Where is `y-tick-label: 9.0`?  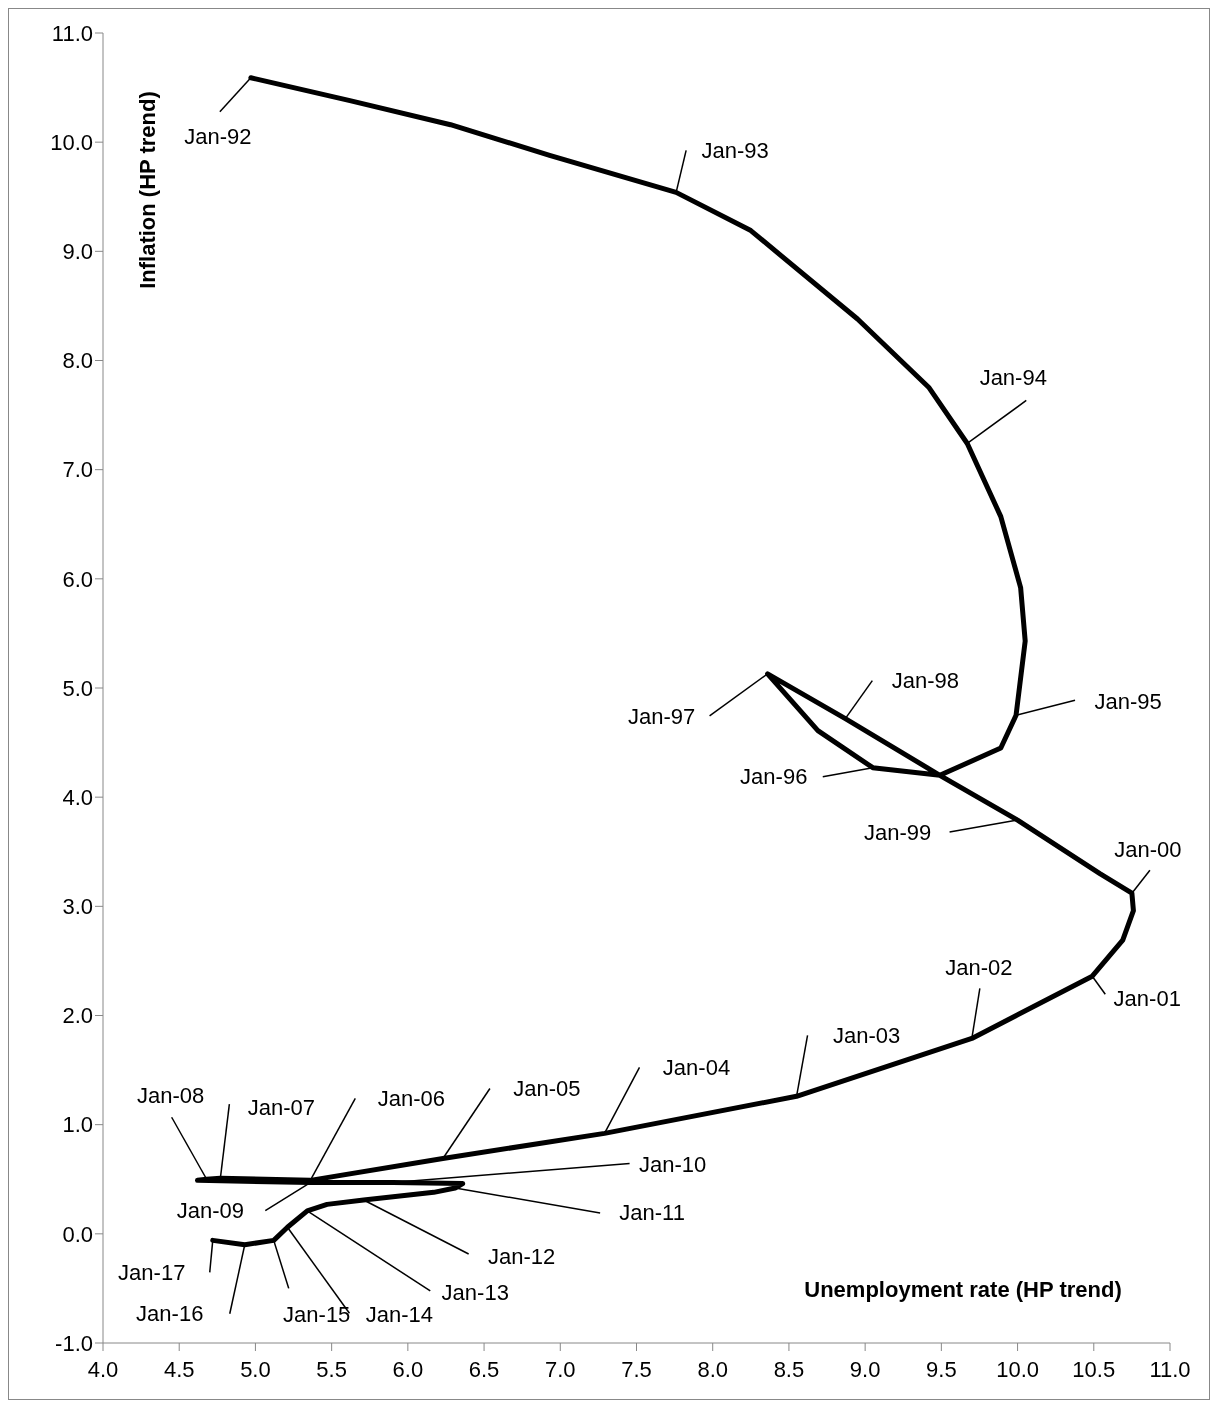
y-tick-label: 9.0 is located at coordinates (77, 252).